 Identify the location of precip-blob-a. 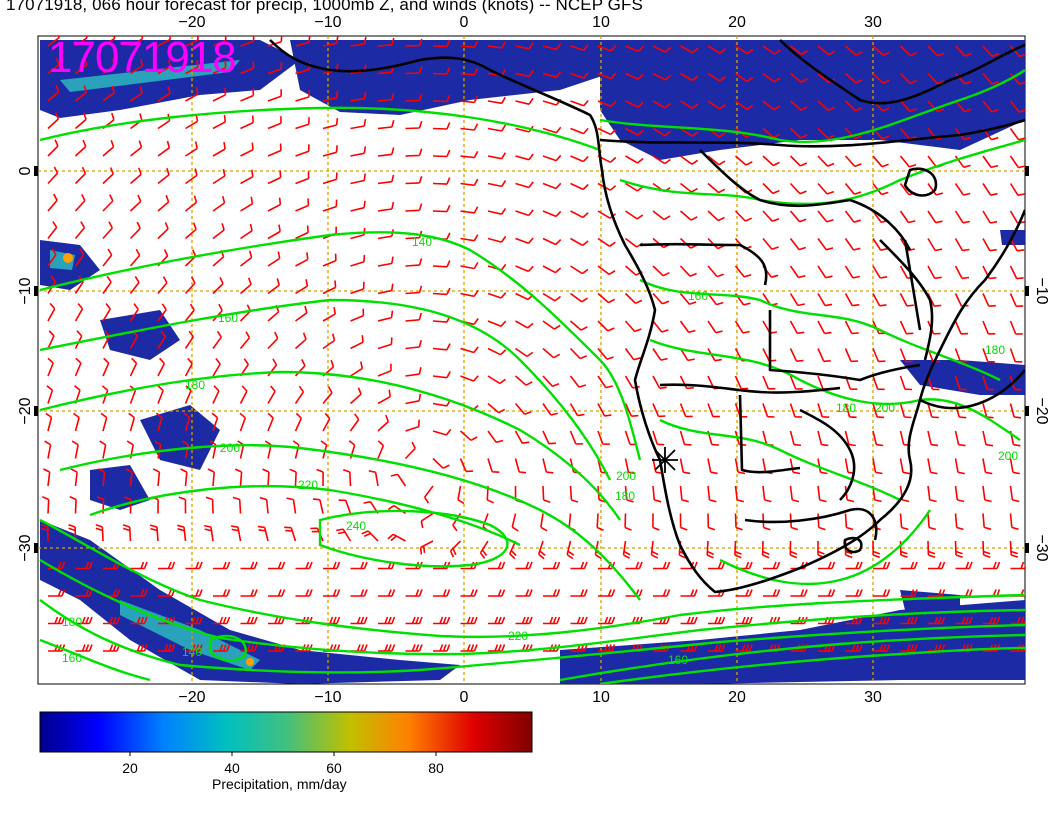
(140, 335).